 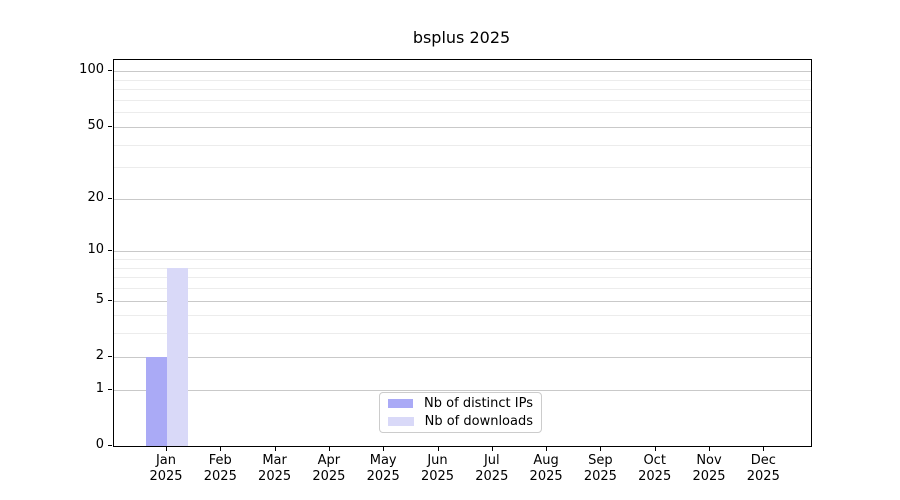 I want to click on y-tick-label: 2, so click(x=99, y=355).